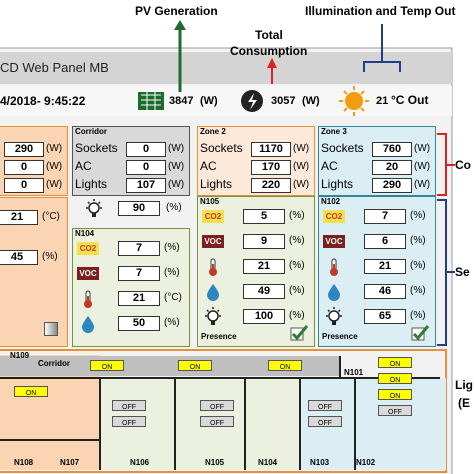 The image size is (474, 474). Describe the element at coordinates (271, 185) in the screenshot. I see `value-box: 220` at that location.